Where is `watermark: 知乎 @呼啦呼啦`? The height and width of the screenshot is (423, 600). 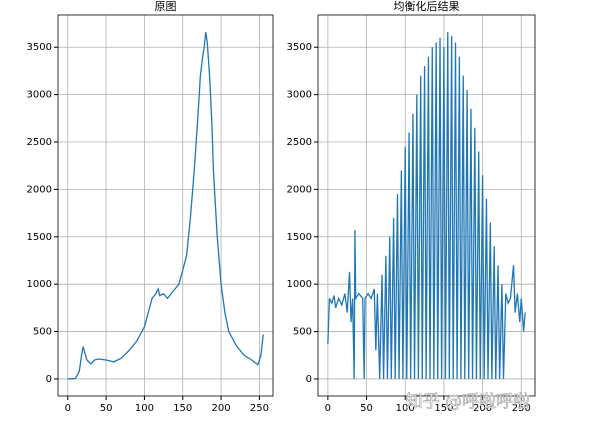 watermark: 知乎 @呼啦呼啦 is located at coordinates (468, 402).